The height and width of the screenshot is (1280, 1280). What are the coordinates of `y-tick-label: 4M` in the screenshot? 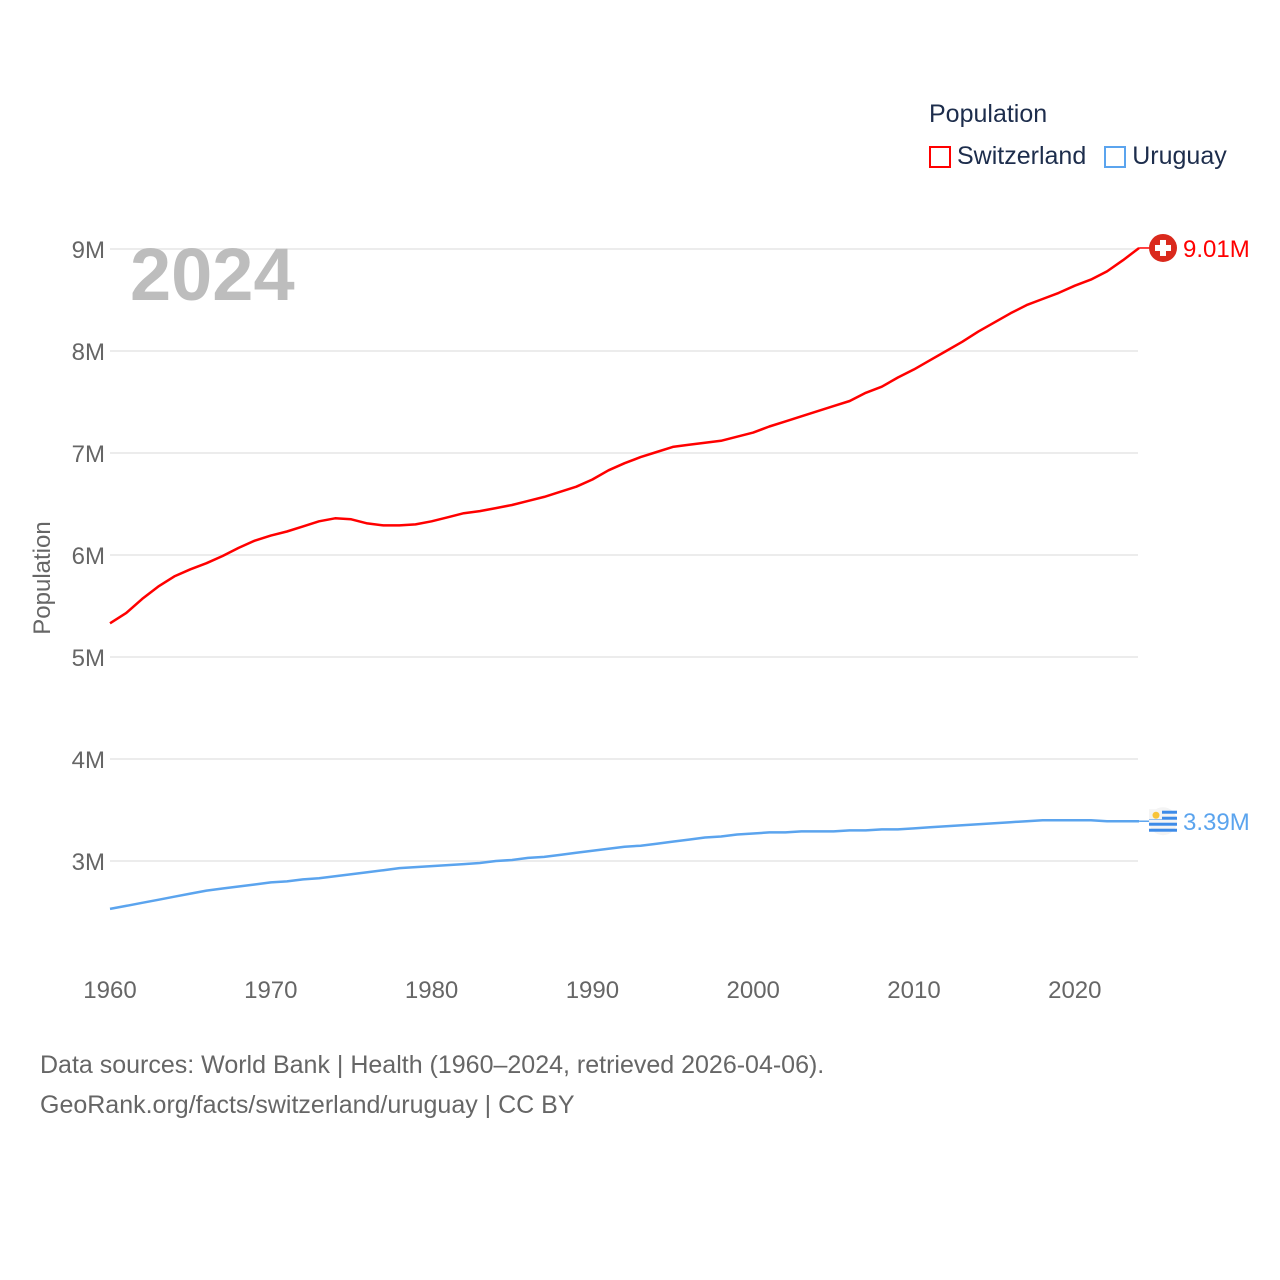 It's located at (88, 760).